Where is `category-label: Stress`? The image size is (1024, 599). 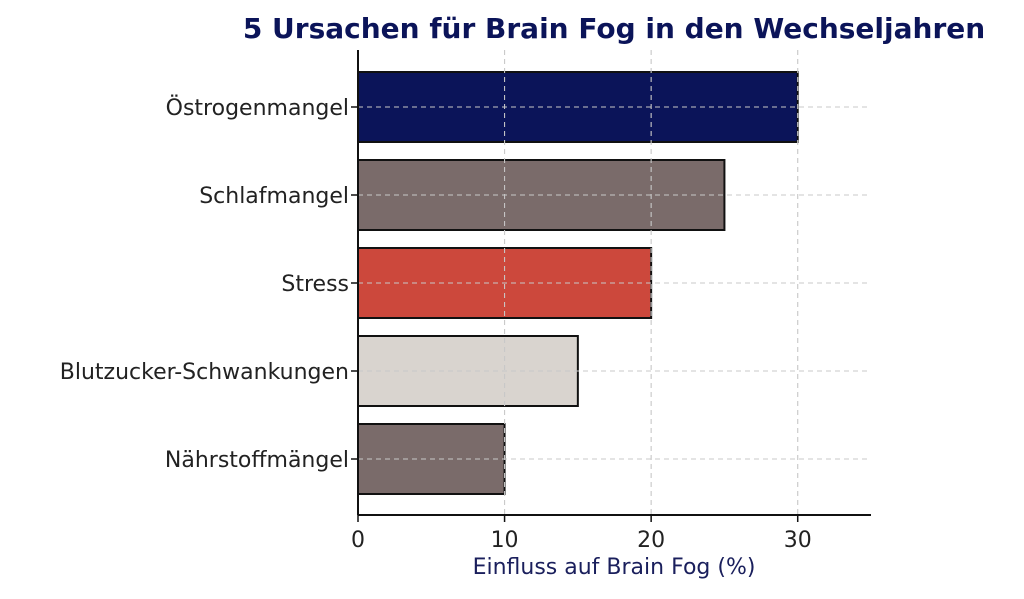
category-label: Stress is located at coordinates (315, 284).